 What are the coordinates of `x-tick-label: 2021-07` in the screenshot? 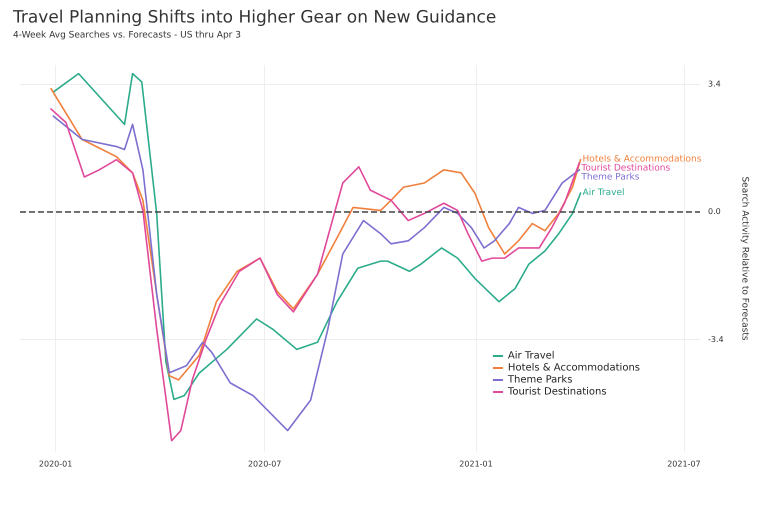 It's located at (684, 464).